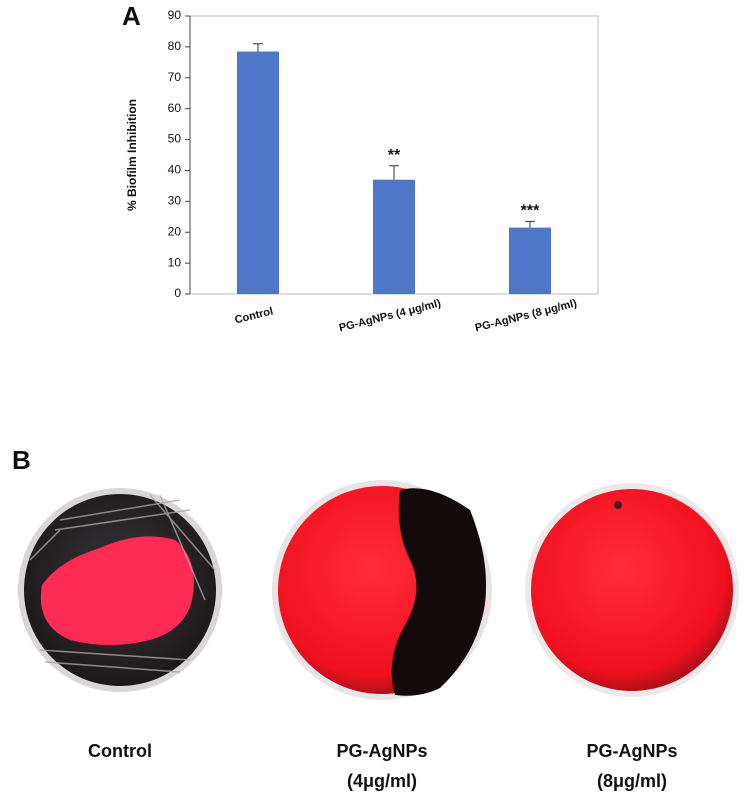  Describe the element at coordinates (175, 231) in the screenshot. I see `y-tick-label: 20` at that location.